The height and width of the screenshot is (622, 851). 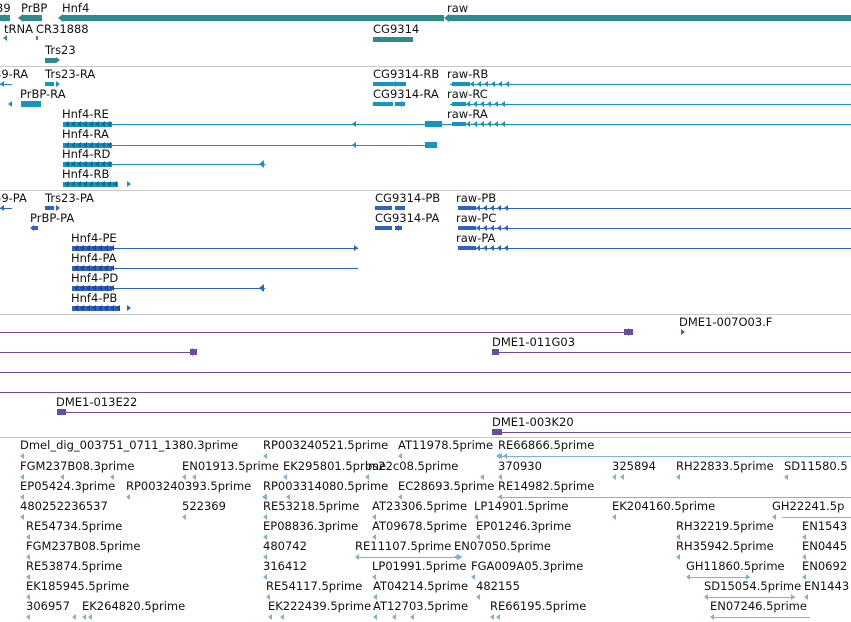 I want to click on feature-label-raw-ra: raw-RA, so click(x=467, y=114).